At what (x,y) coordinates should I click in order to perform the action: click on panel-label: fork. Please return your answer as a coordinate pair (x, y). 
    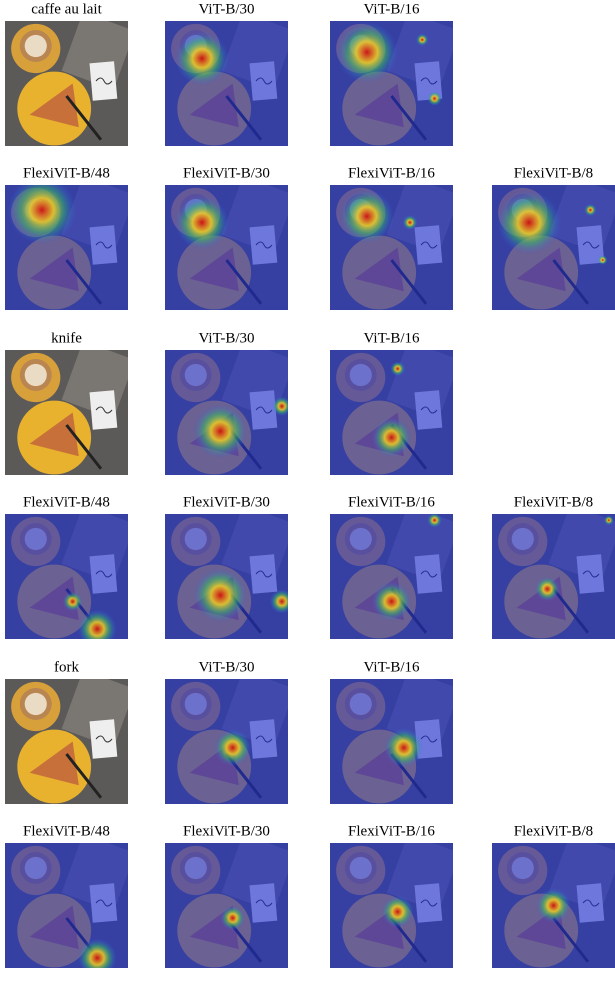
    Looking at the image, I should click on (66, 667).